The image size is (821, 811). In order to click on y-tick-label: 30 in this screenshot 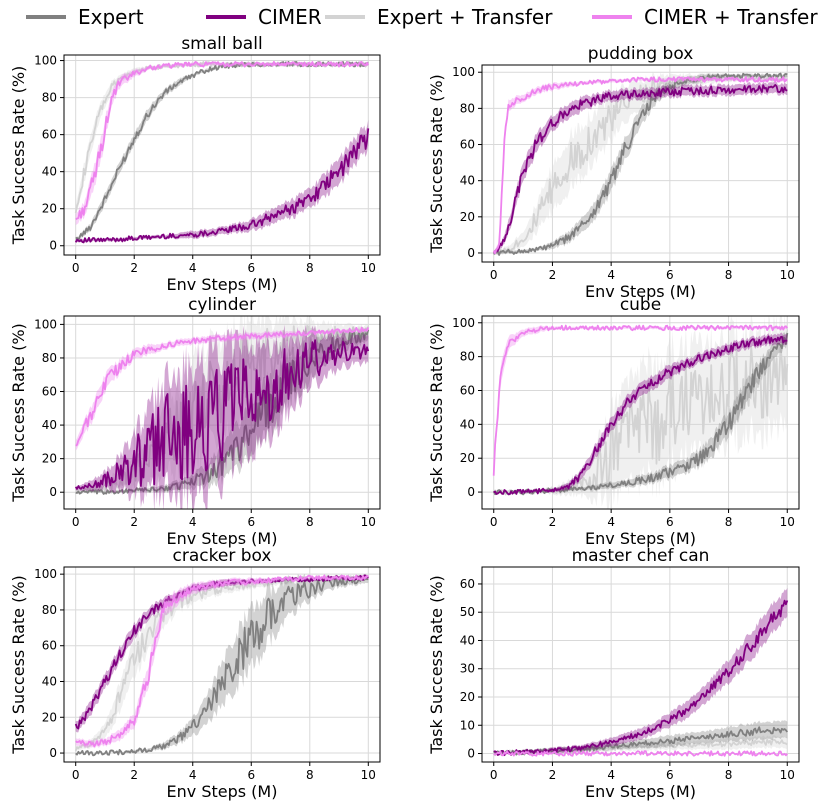, I will do `click(467, 669)`.